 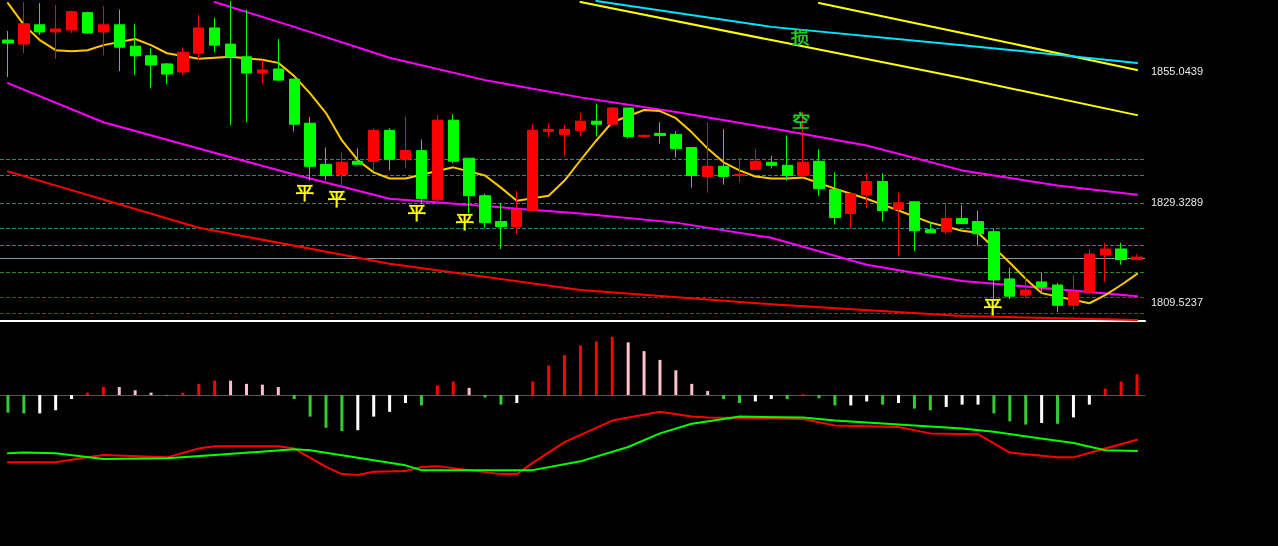 What do you see at coordinates (1177, 302) in the screenshot?
I see `y-tick-label: 1809.5237` at bounding box center [1177, 302].